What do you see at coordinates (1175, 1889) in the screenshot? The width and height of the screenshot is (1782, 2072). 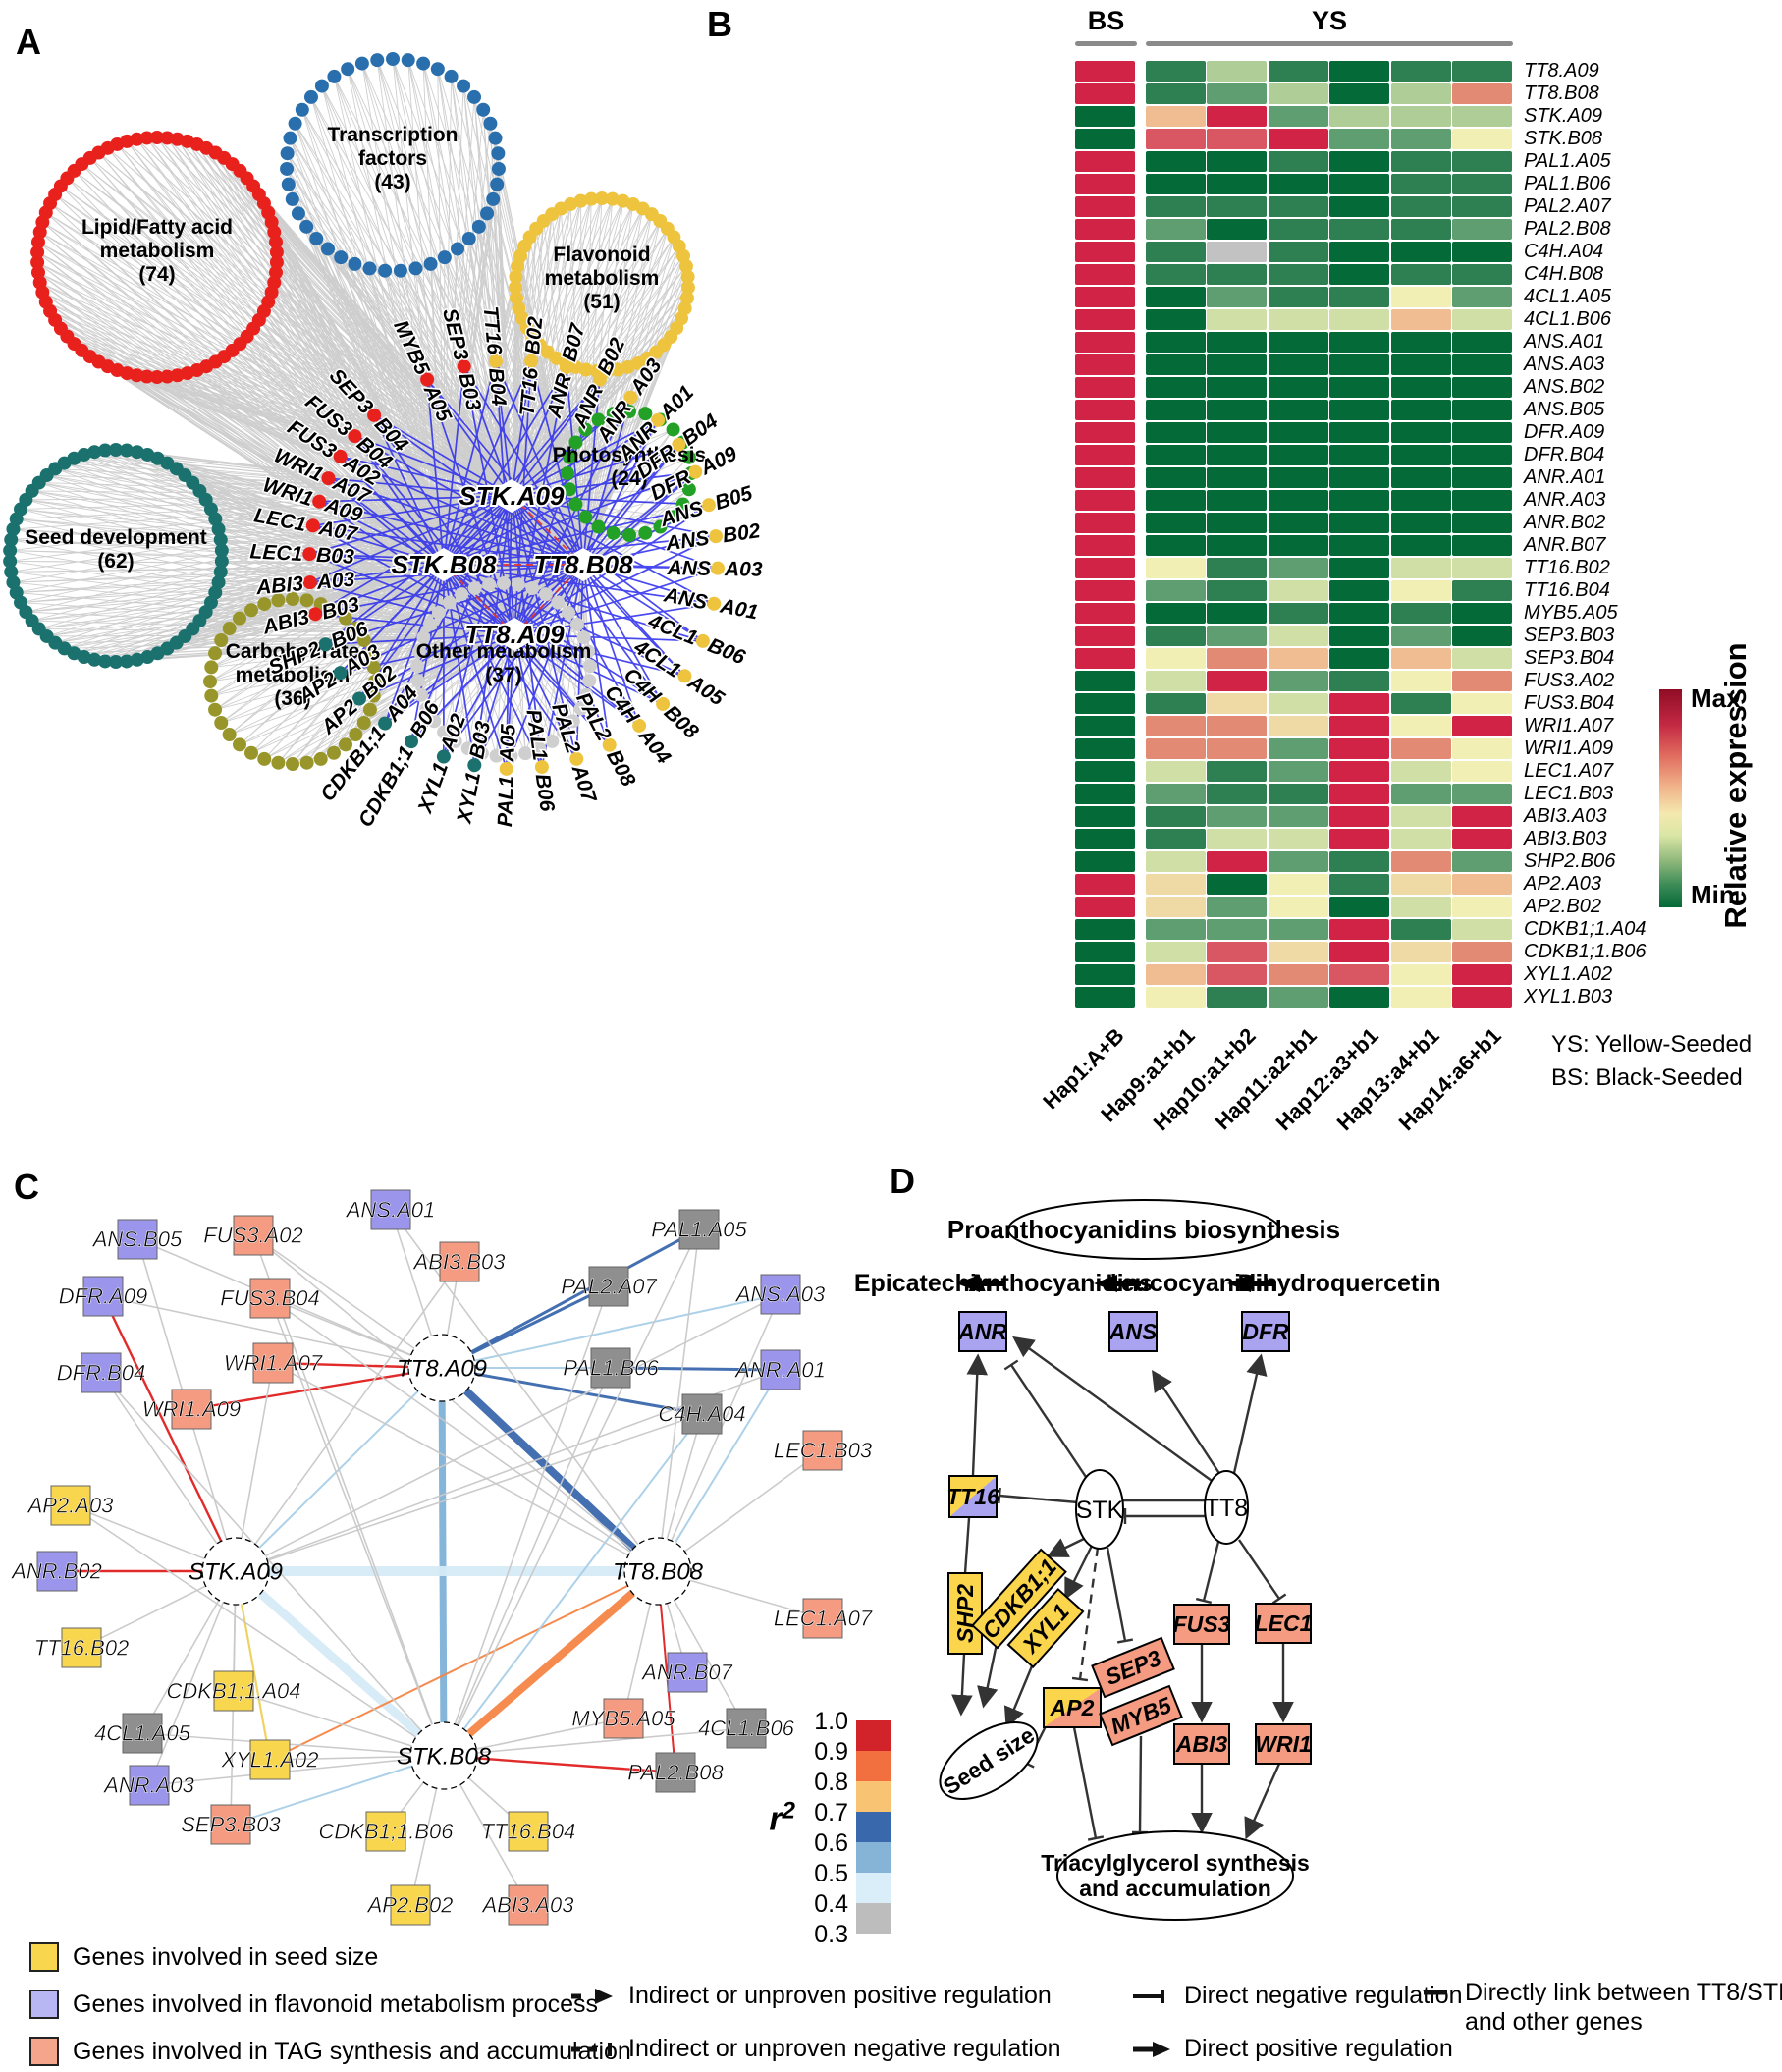 I see `svg-text: and accumulation` at bounding box center [1175, 1889].